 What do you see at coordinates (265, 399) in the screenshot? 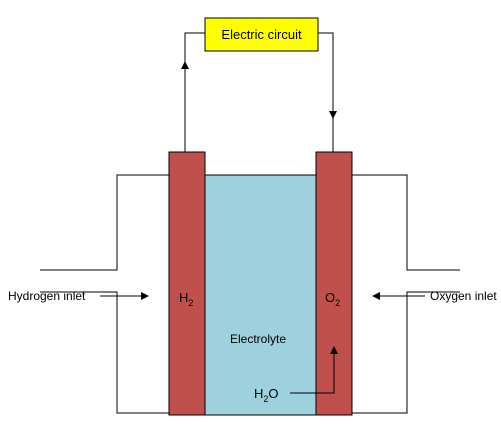
I see `water-subscript: 2` at bounding box center [265, 399].